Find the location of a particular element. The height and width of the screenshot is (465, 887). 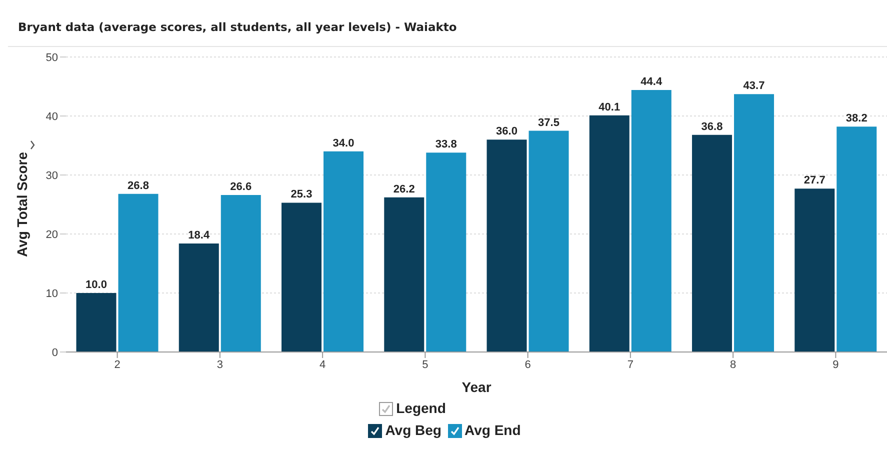

x-tick-label: 3 is located at coordinates (219, 364).